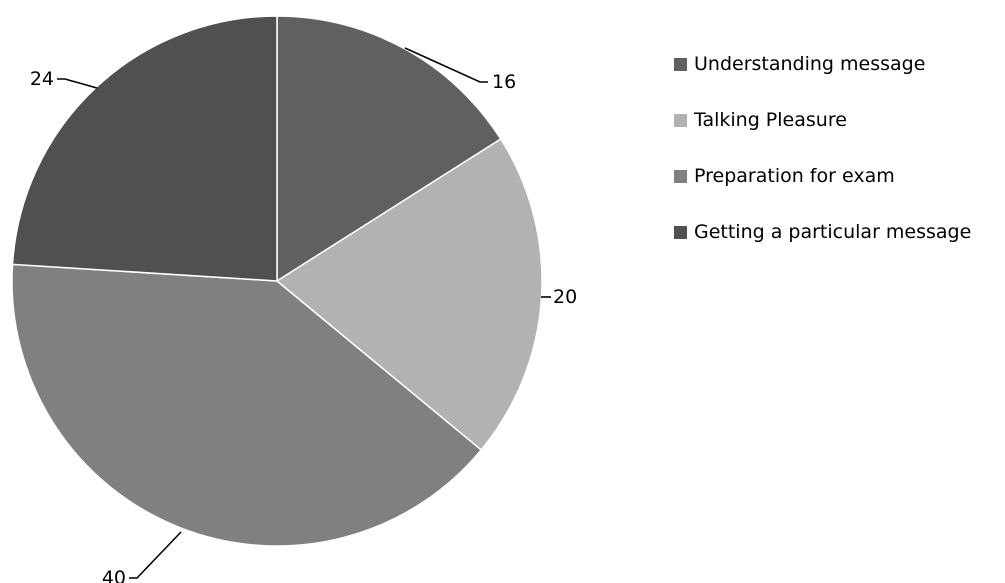 The image size is (1005, 583). I want to click on legend-label: Preparation for exam, so click(794, 175).